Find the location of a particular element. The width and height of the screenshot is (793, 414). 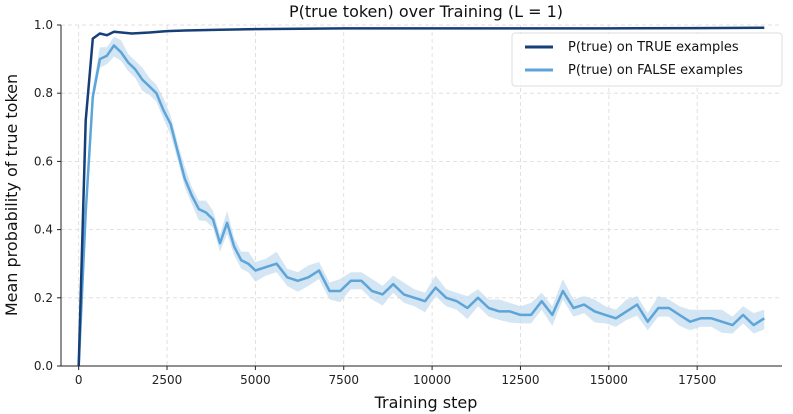

y-axis-label: Mean probability of true token is located at coordinates (11, 195).